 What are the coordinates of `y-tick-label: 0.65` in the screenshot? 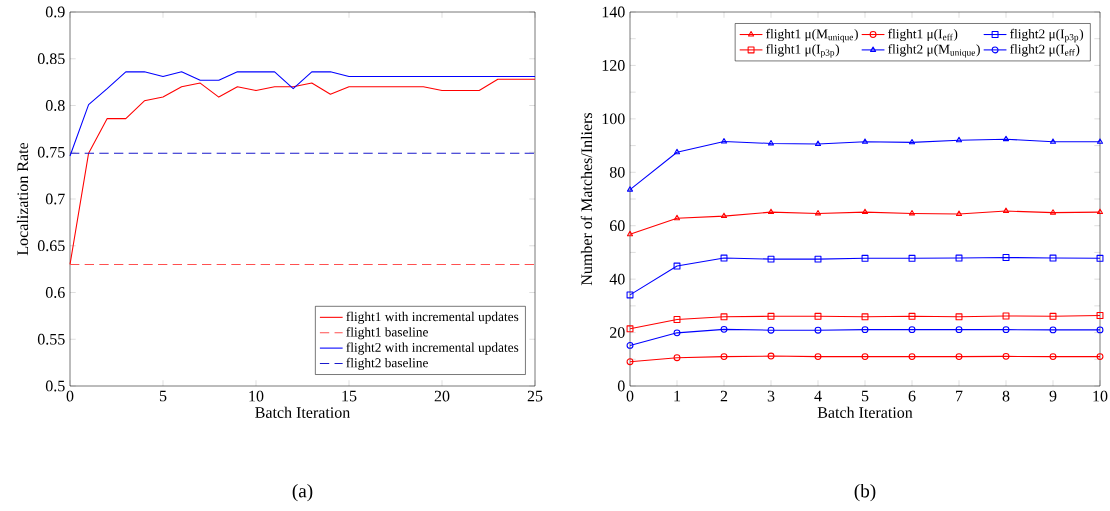 It's located at (51, 246).